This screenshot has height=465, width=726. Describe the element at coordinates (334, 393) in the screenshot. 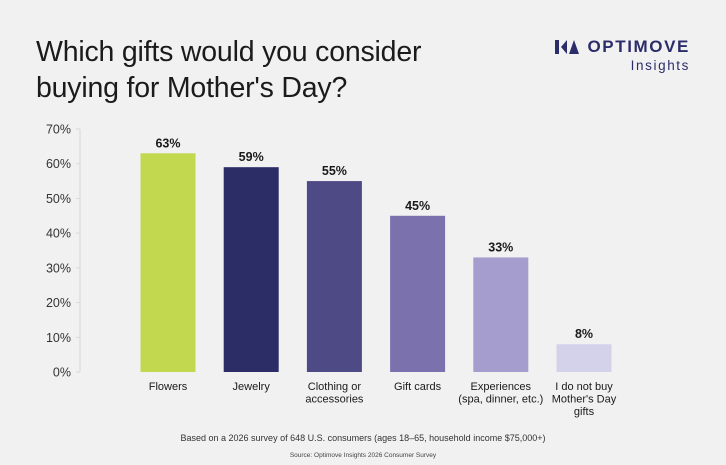

I see `category-label: Clothing or accessories` at that location.